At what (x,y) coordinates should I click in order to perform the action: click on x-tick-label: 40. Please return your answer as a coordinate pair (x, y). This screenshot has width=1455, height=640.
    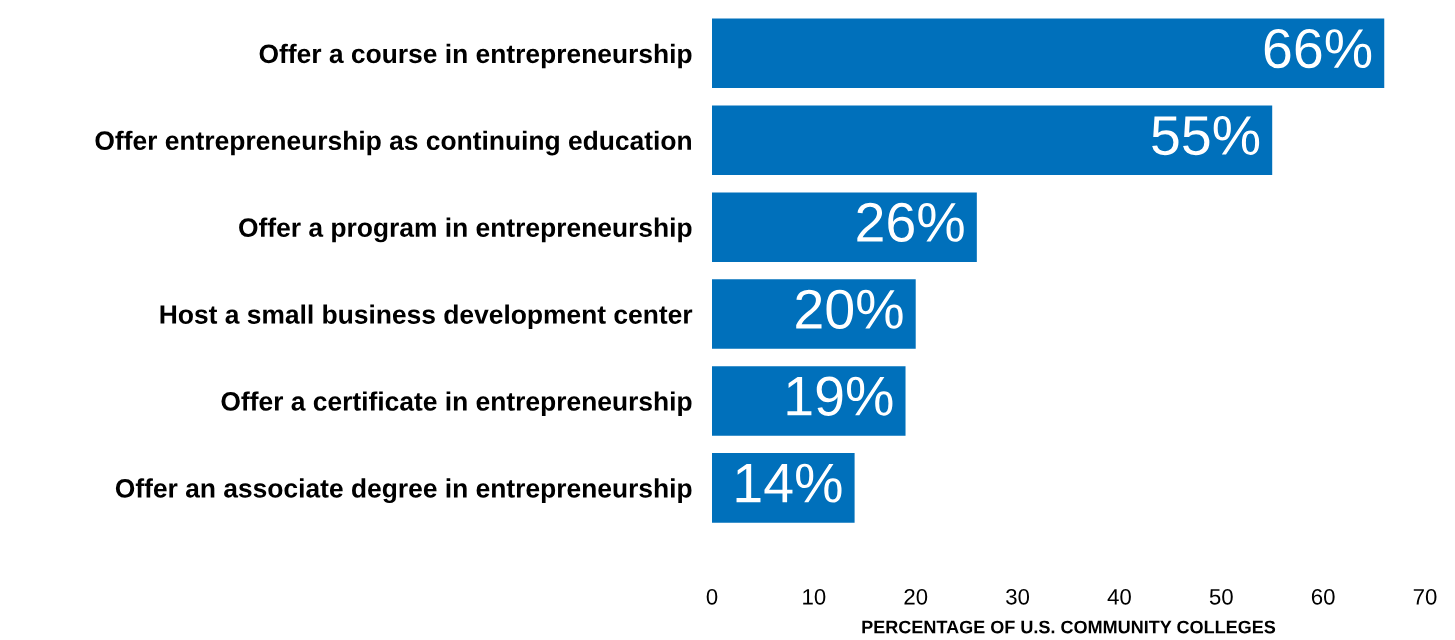
    Looking at the image, I should click on (1119, 596).